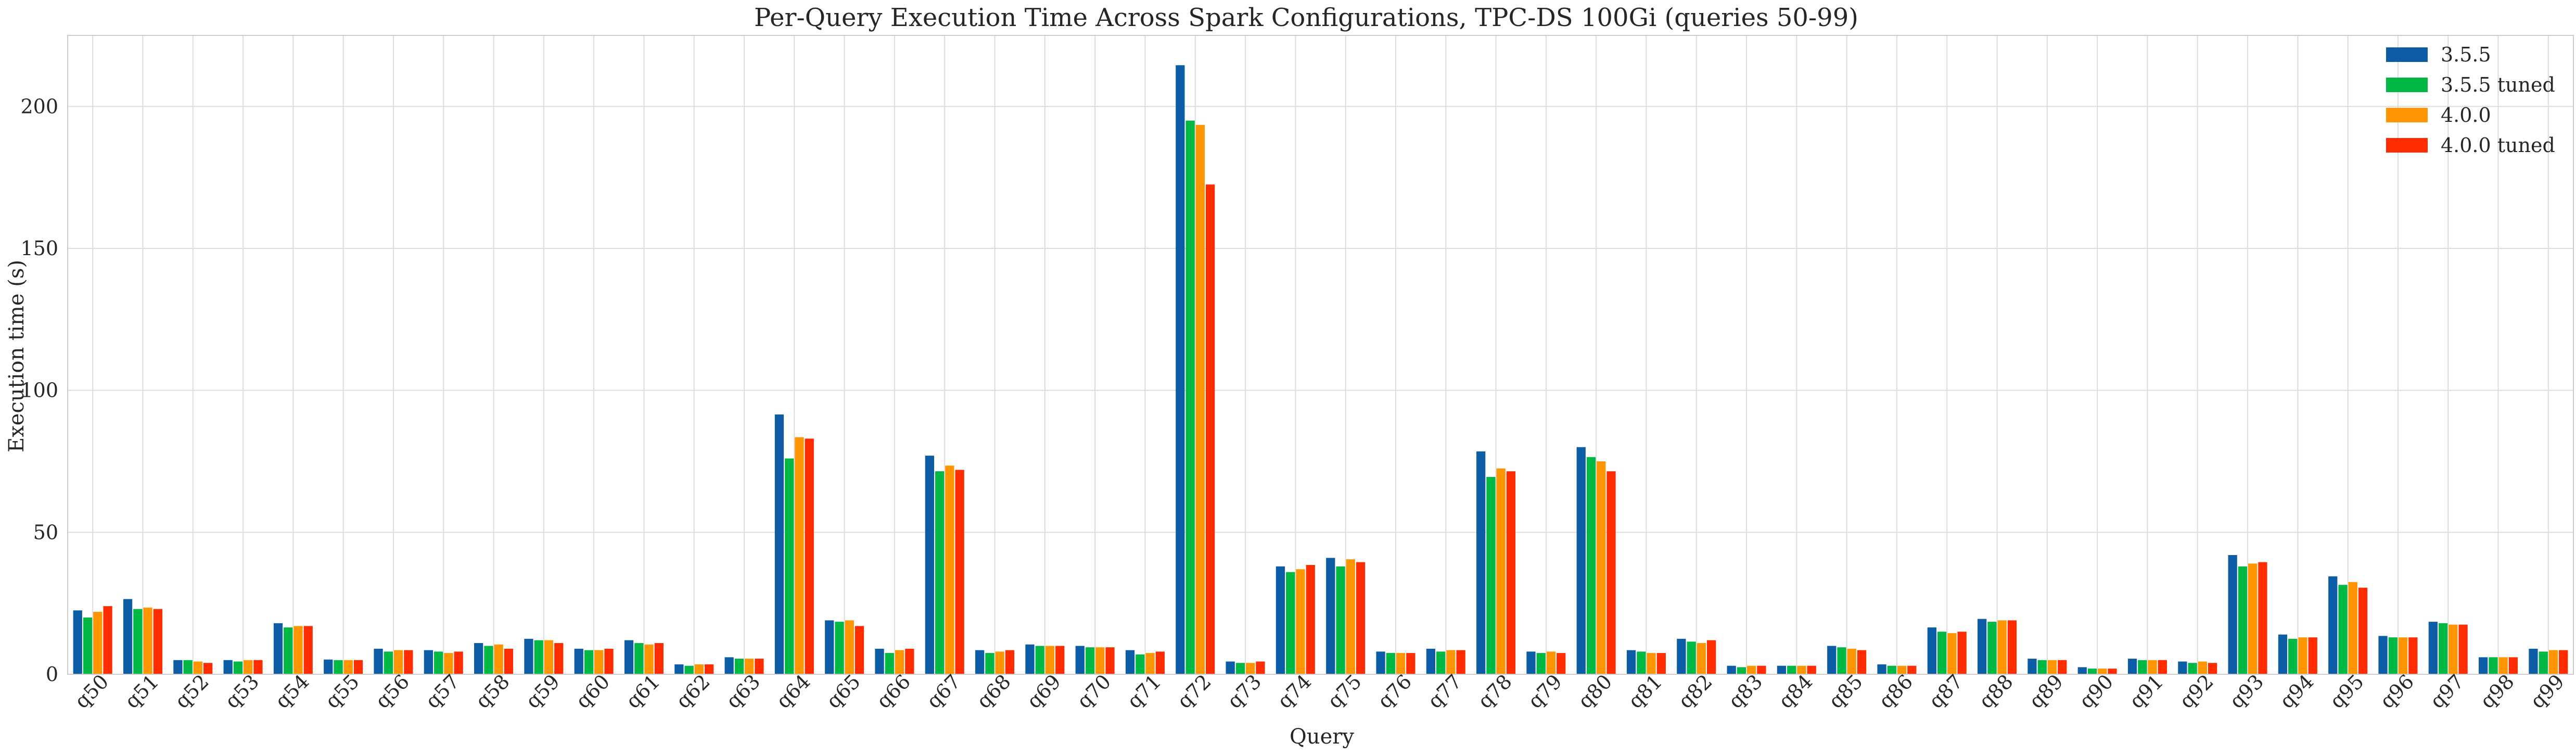  Describe the element at coordinates (2466, 54) in the screenshot. I see `legend-label: 3.5.5` at that location.